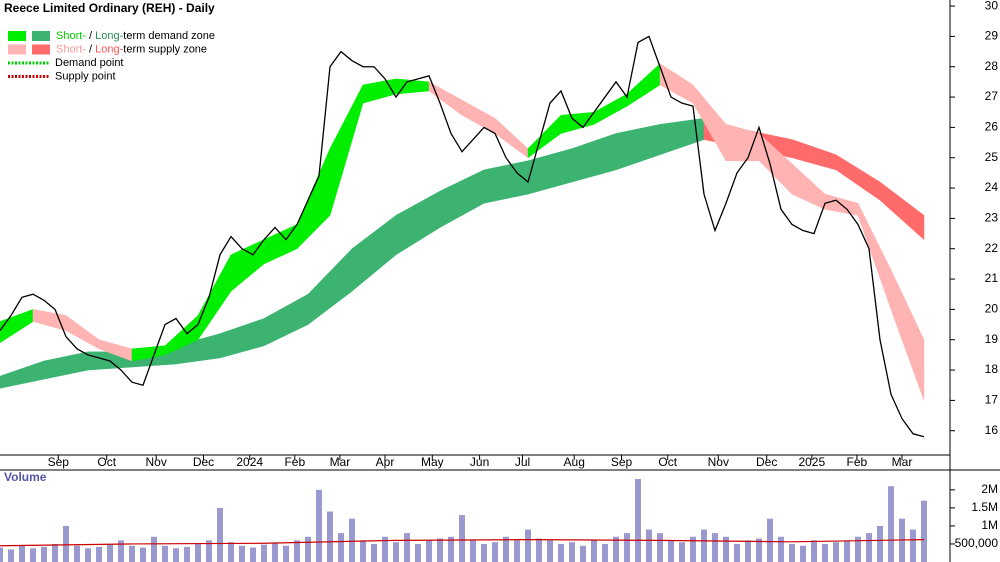 Image resolution: width=1000 pixels, height=562 pixels. Describe the element at coordinates (479, 462) in the screenshot. I see `x-tick-label: Jun` at that location.